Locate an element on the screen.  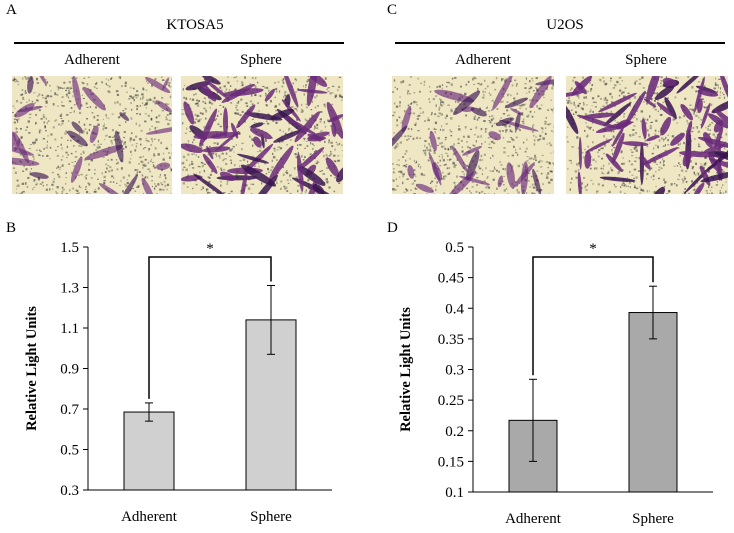
y-tick-label: 0.1 is located at coordinates (454, 493).